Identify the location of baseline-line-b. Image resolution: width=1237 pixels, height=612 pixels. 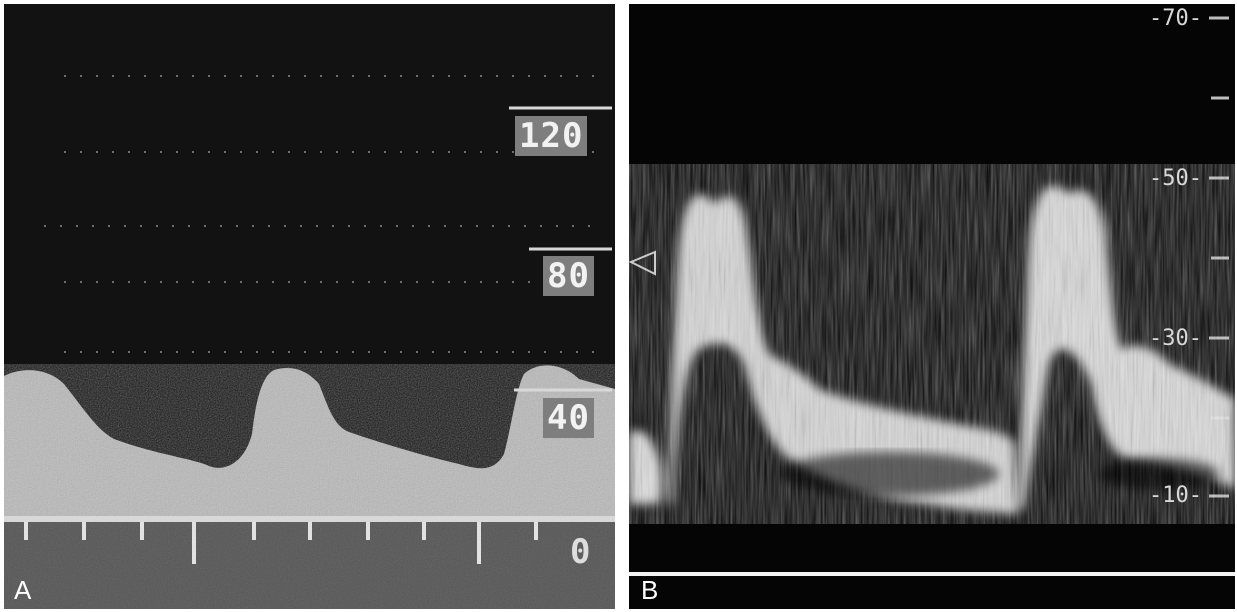
(932, 574).